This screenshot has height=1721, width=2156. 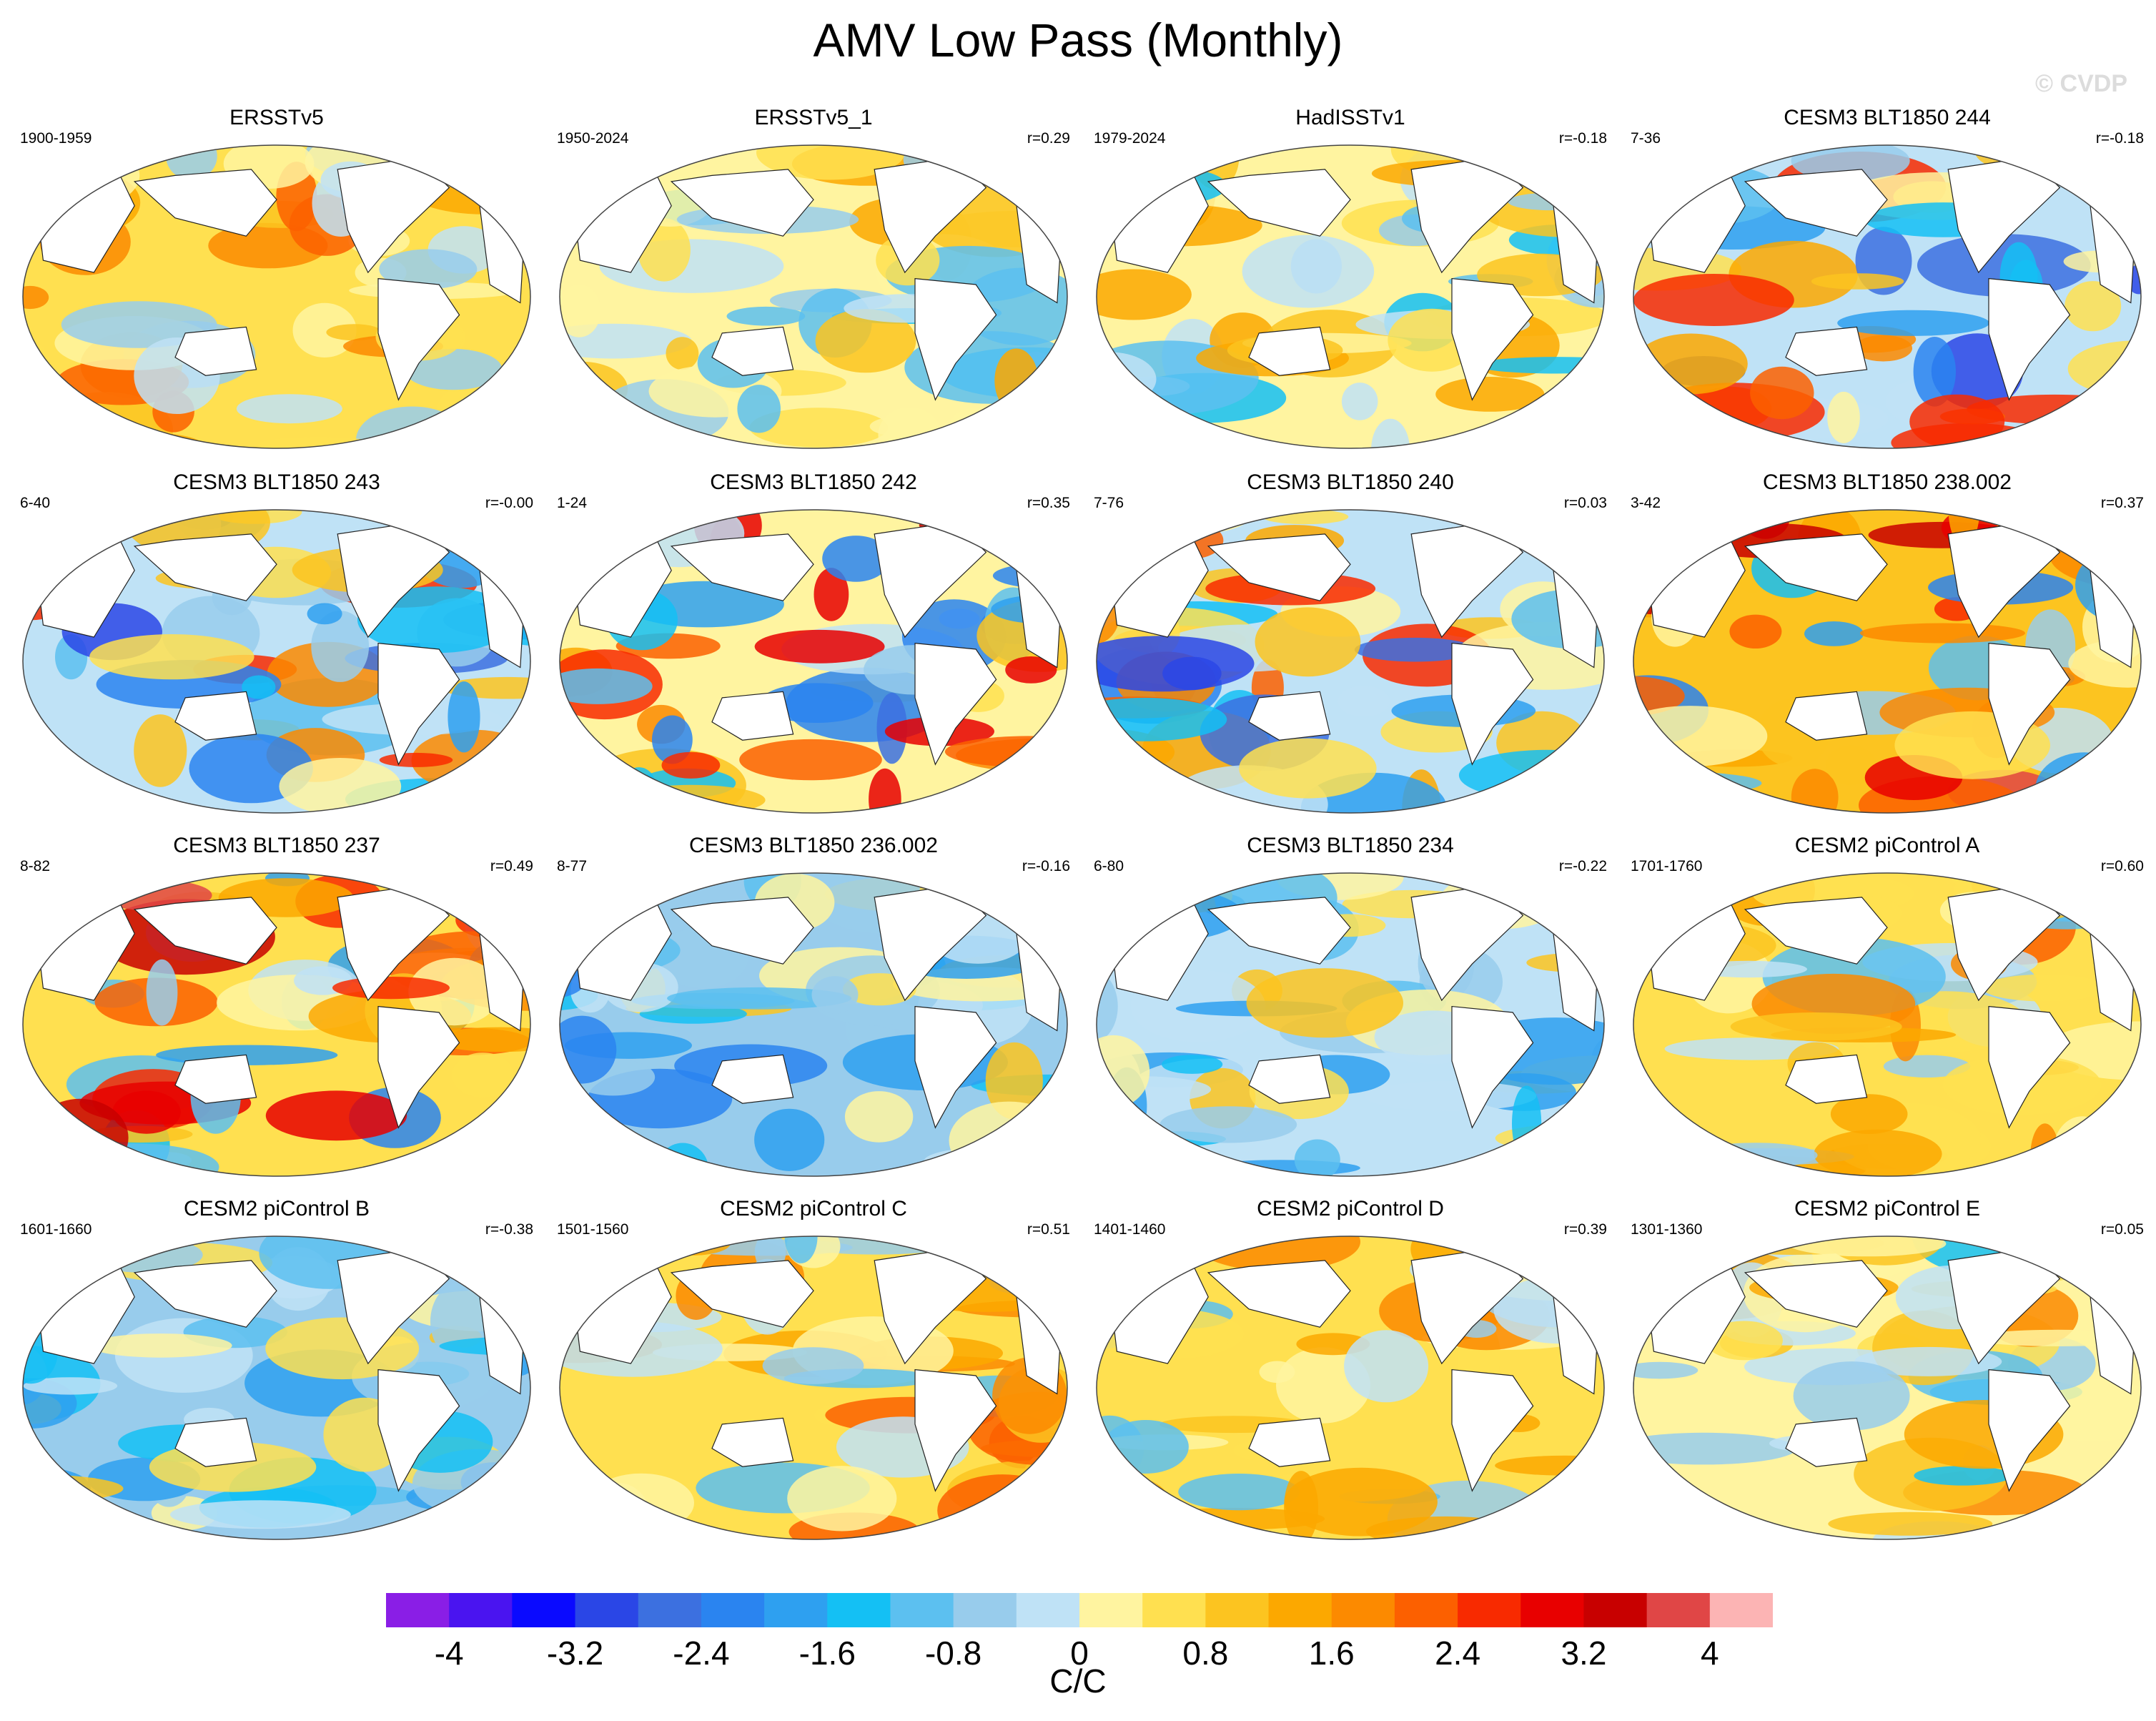 What do you see at coordinates (1109, 503) in the screenshot?
I see `panel-period: 7-76` at bounding box center [1109, 503].